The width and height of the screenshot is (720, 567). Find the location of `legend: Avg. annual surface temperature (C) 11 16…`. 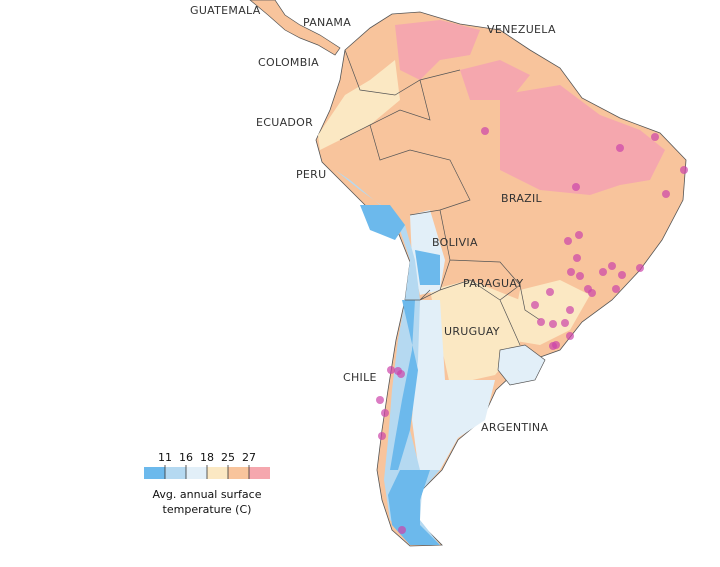

legend: Avg. annual surface temperature (C) 11 16… is located at coordinates (207, 483).